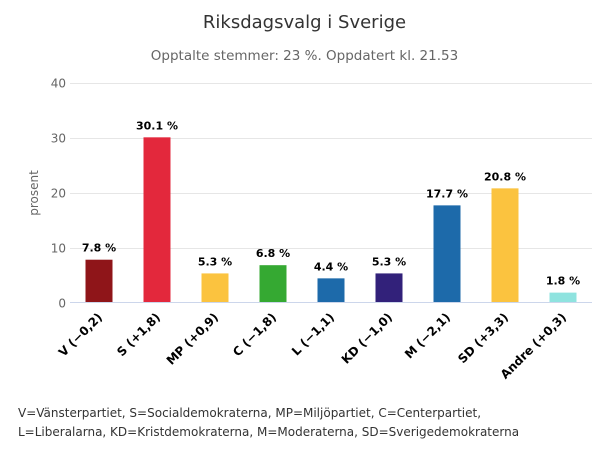 Image resolution: width=609 pixels, height=459 pixels. I want to click on x-tick-label: L (−1,1), so click(313, 334).